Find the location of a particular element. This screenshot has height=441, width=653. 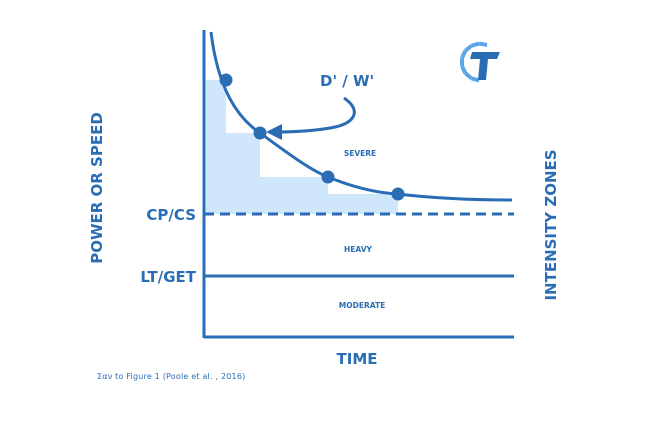

dprime-area is located at coordinates (302, 147).